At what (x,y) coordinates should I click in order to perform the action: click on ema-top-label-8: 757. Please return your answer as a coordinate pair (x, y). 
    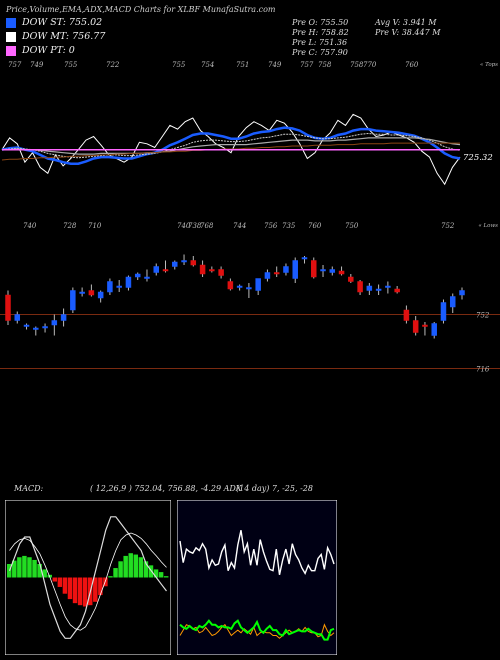
    Looking at the image, I should click on (307, 65).